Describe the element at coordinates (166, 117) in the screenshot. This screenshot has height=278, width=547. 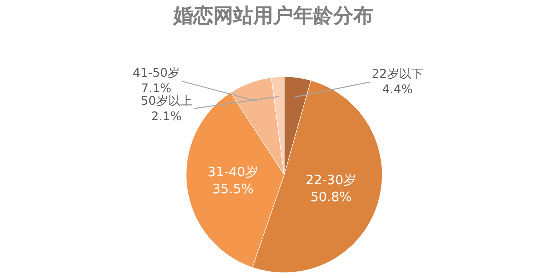
I see `data-label: 2.1%` at that location.